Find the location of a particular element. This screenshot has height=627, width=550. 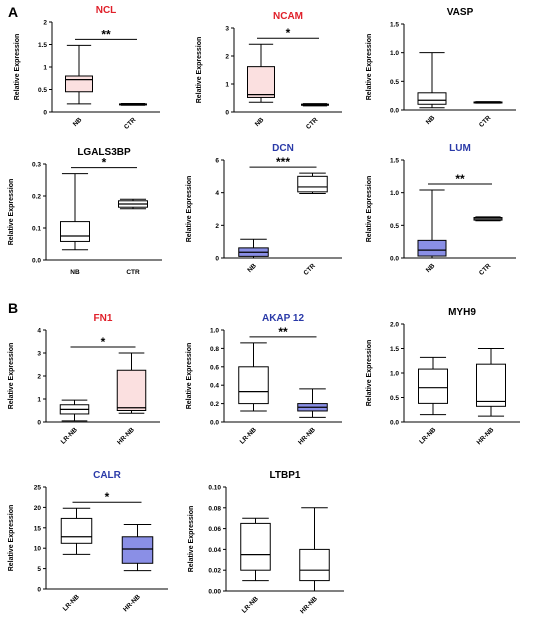

y-tick-label: 20 is located at coordinates (38, 508).